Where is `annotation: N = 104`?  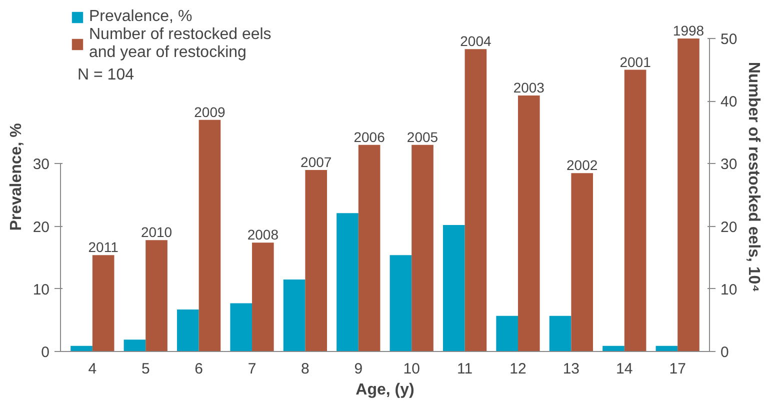
annotation: N = 104 is located at coordinates (106, 75).